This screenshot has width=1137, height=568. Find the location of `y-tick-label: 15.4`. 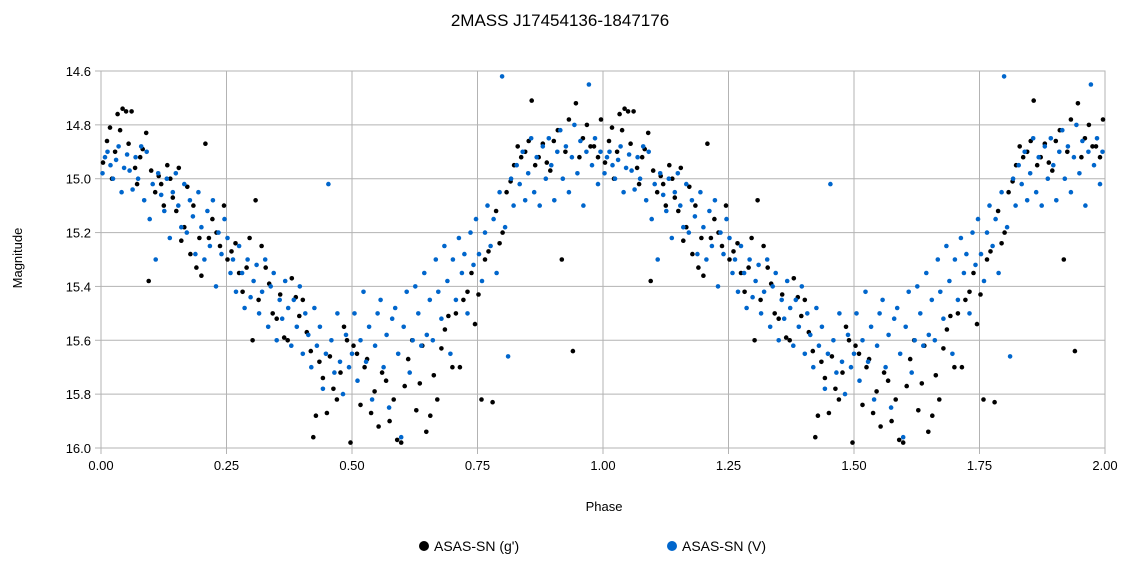

y-tick-label: 15.4 is located at coordinates (78, 286).